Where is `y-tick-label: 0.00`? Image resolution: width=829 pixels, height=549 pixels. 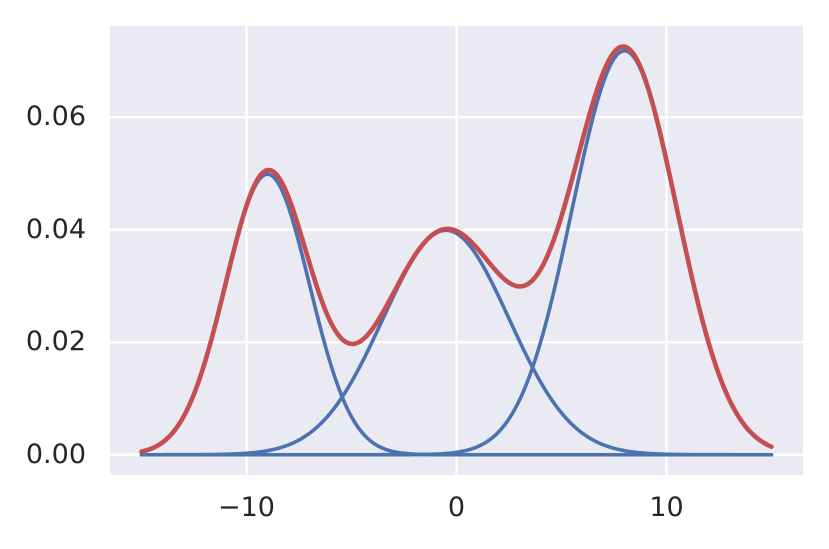 y-tick-label: 0.00 is located at coordinates (55, 454).